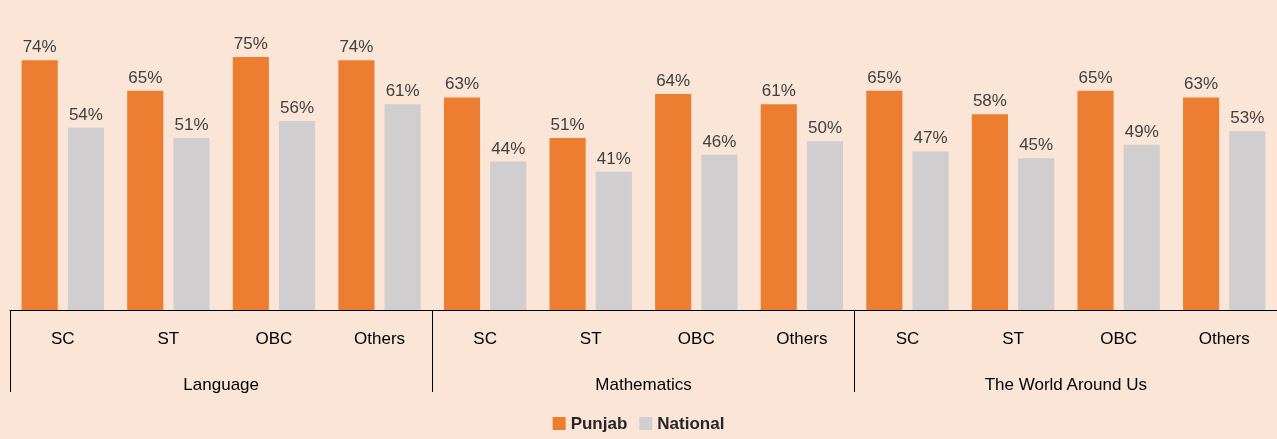  What do you see at coordinates (643, 384) in the screenshot?
I see `text: Mathematics` at bounding box center [643, 384].